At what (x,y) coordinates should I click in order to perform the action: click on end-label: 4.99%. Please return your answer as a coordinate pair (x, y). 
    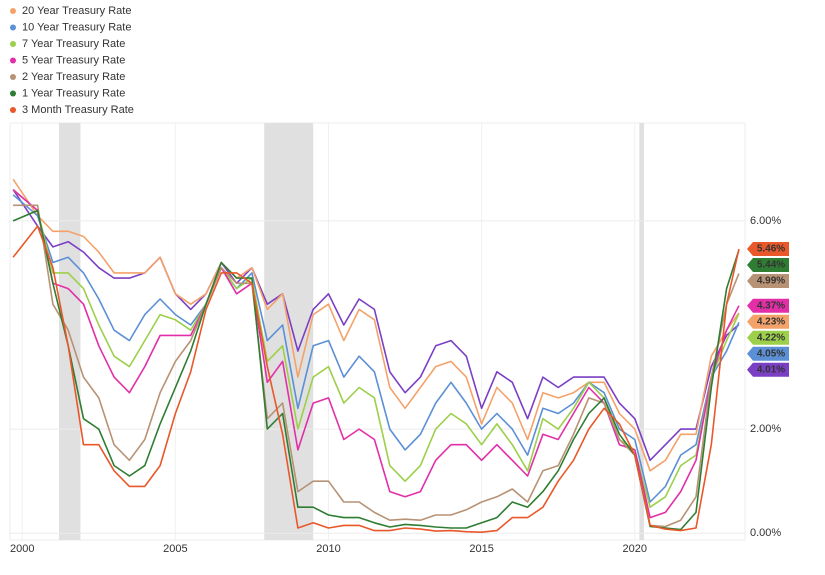
    Looking at the image, I should click on (771, 281).